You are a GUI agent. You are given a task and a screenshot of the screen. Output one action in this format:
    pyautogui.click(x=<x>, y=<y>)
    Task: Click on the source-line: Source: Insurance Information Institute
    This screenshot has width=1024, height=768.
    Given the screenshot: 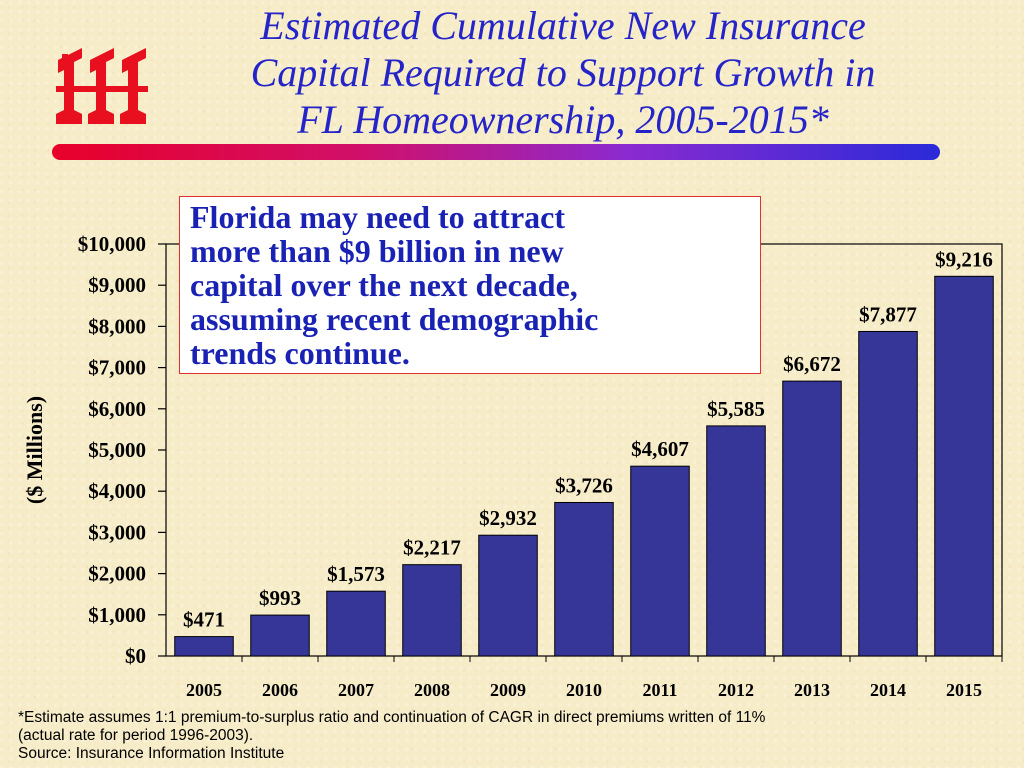 What is the action you would take?
    pyautogui.click(x=151, y=753)
    